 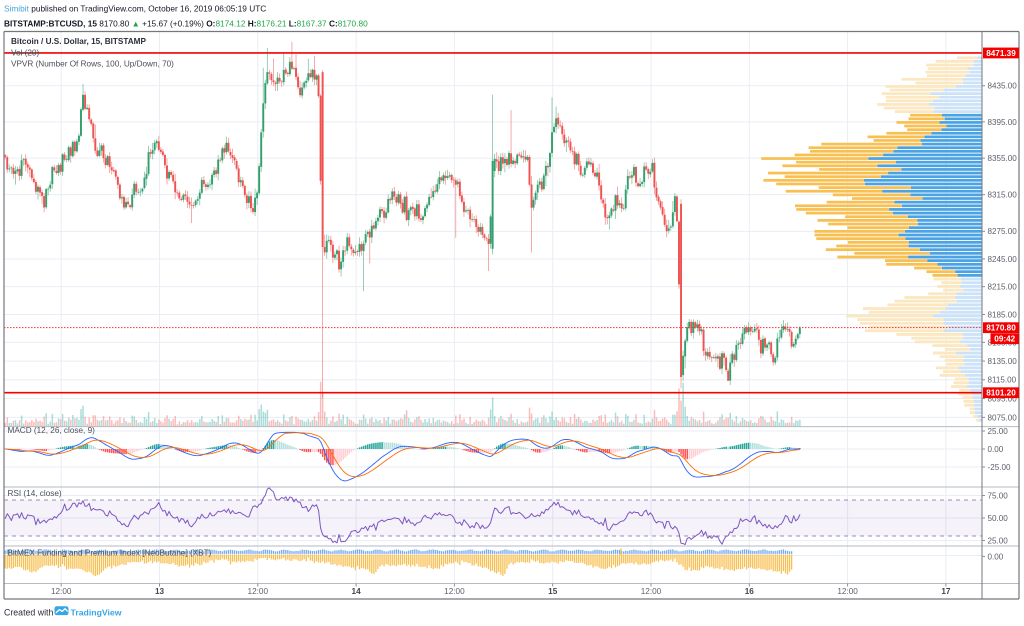 I want to click on svg-text: 8435.00, so click(x=1003, y=86).